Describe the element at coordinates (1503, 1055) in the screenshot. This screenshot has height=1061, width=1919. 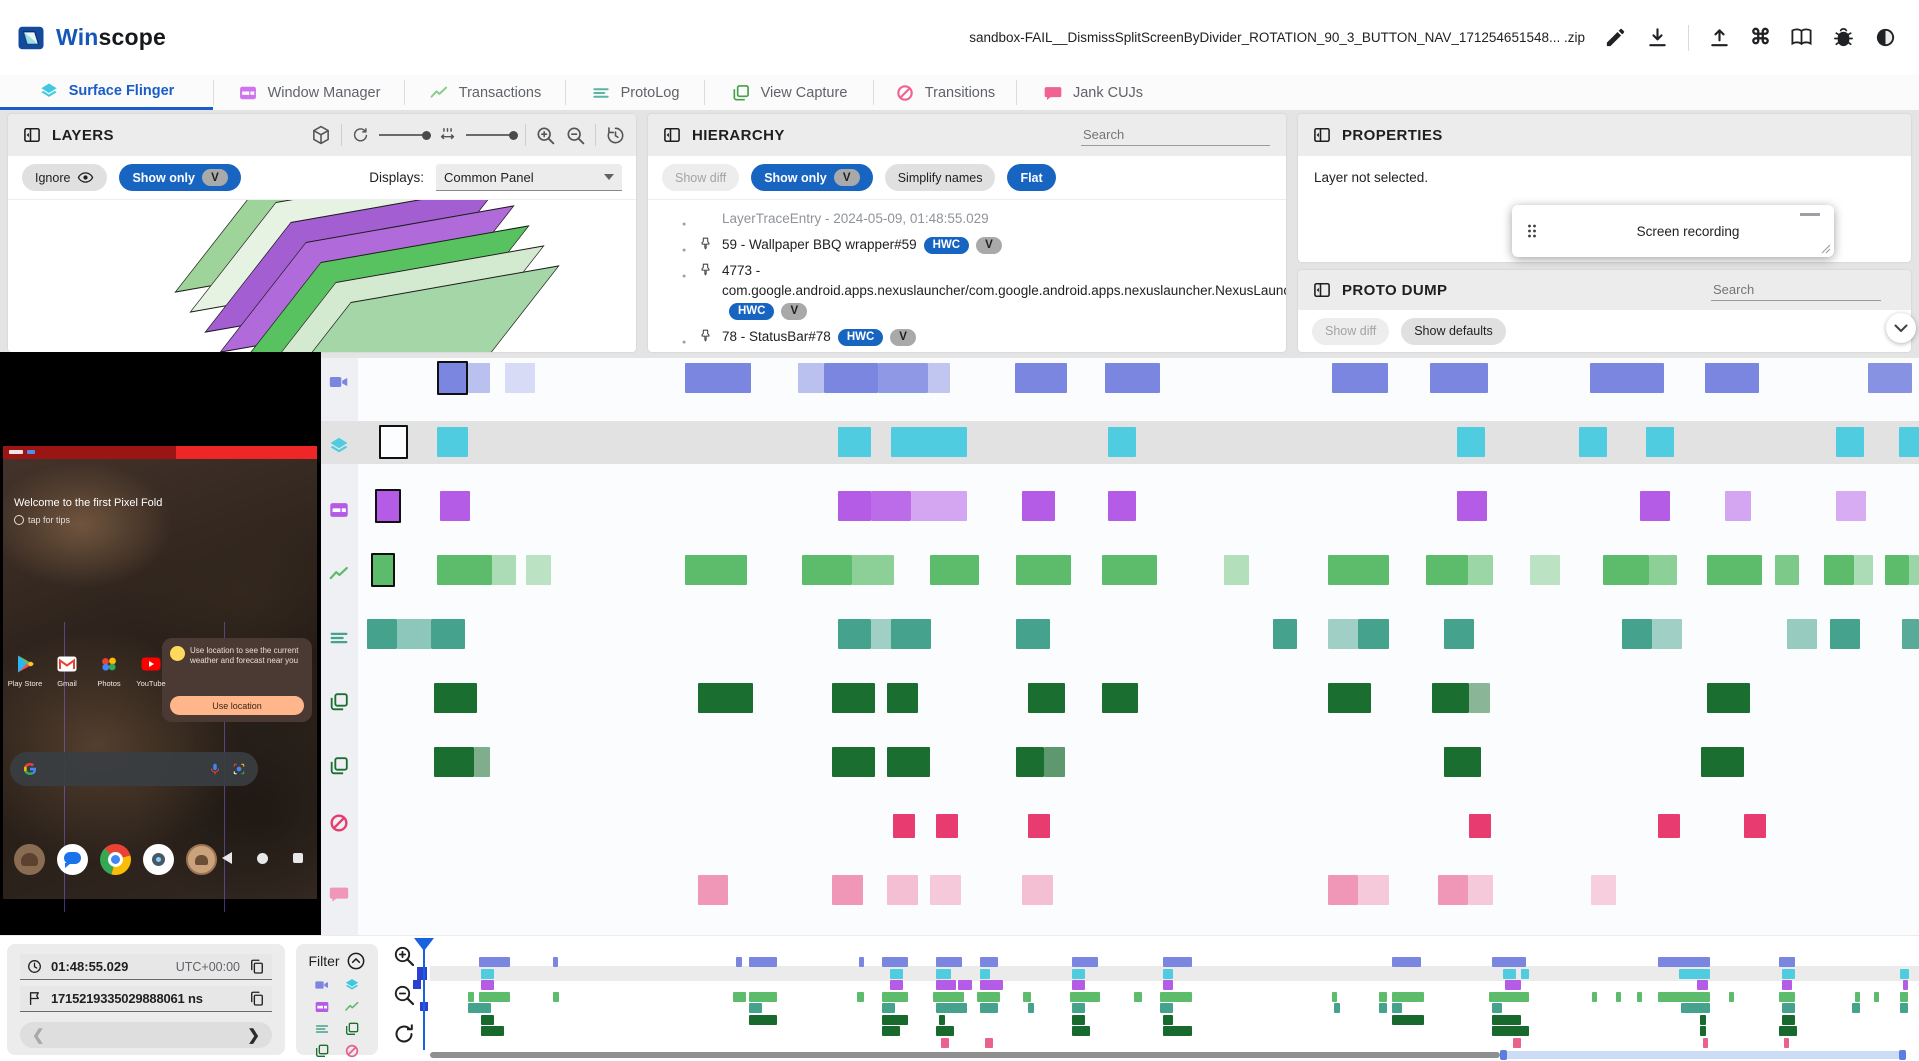
I see `zoom-range-left-handle` at that location.